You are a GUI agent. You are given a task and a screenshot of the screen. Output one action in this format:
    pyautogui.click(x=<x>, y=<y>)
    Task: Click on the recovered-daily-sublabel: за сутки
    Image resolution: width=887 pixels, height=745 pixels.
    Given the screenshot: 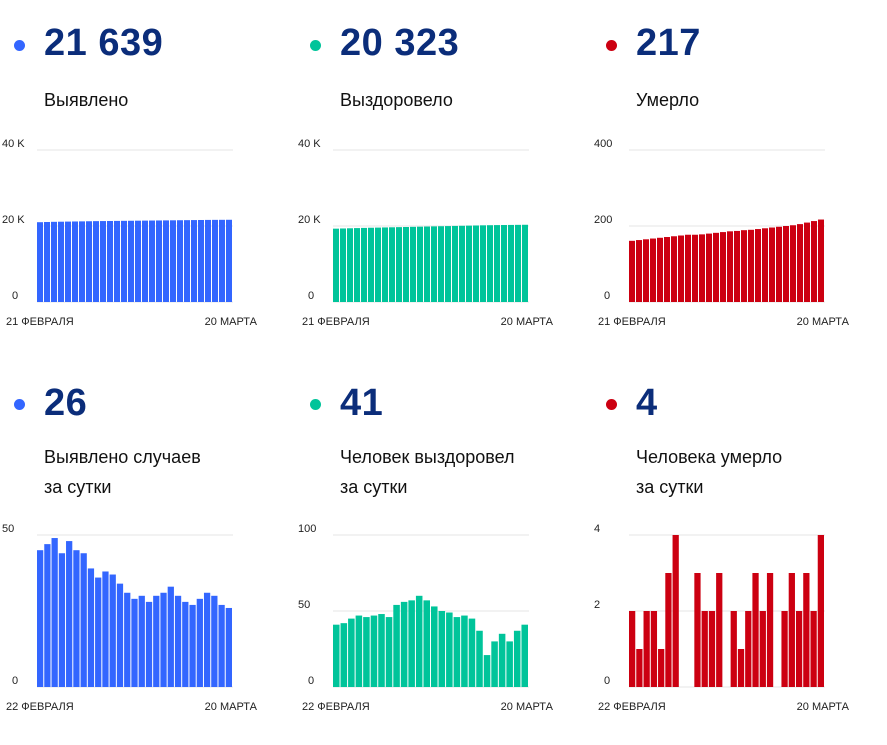 What is the action you would take?
    pyautogui.click(x=374, y=487)
    